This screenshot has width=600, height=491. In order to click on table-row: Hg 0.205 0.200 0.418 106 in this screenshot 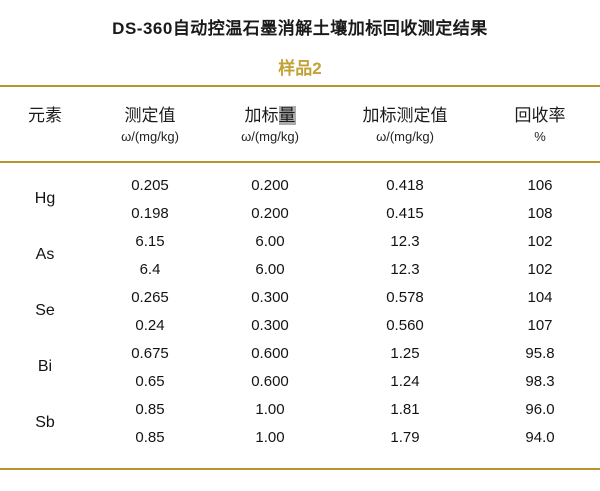, I will do `click(300, 189)`.